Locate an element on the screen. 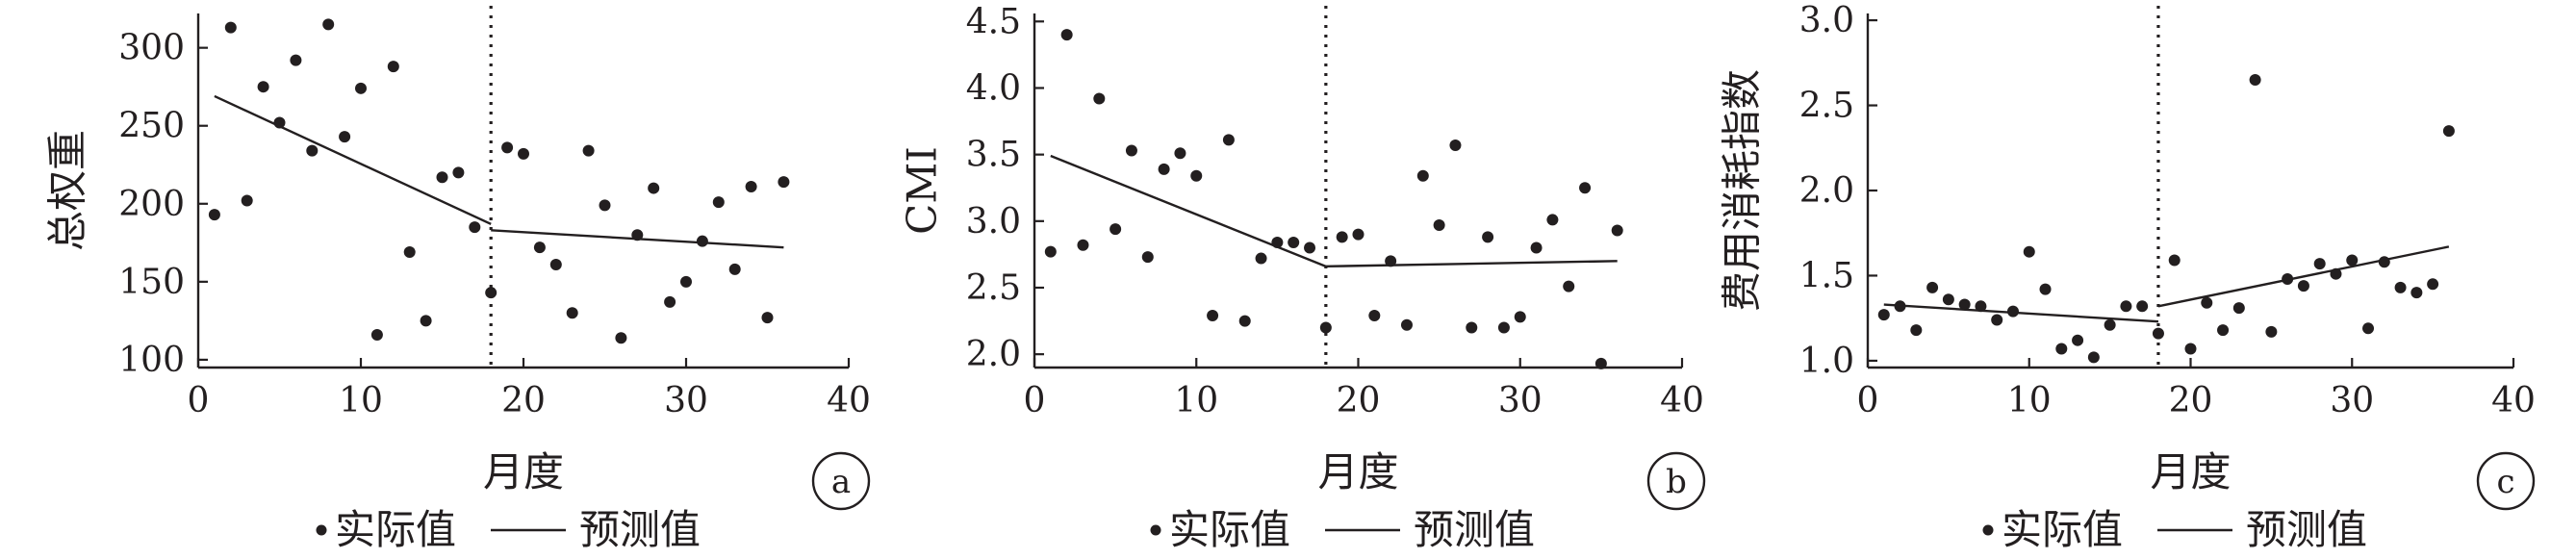  legend-point-marker is located at coordinates (1155, 530).